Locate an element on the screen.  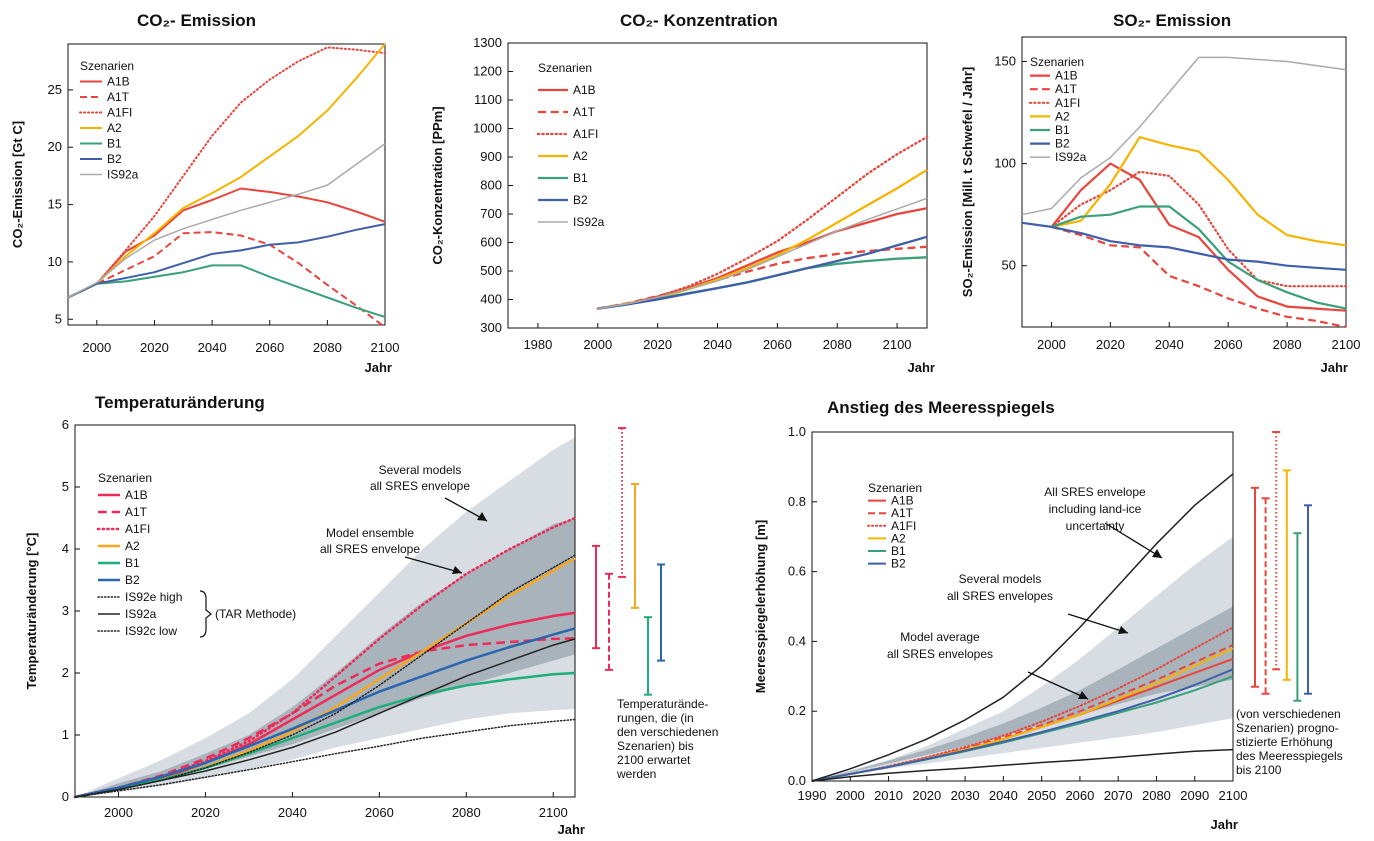
plot-frame is located at coordinates (226, 184).